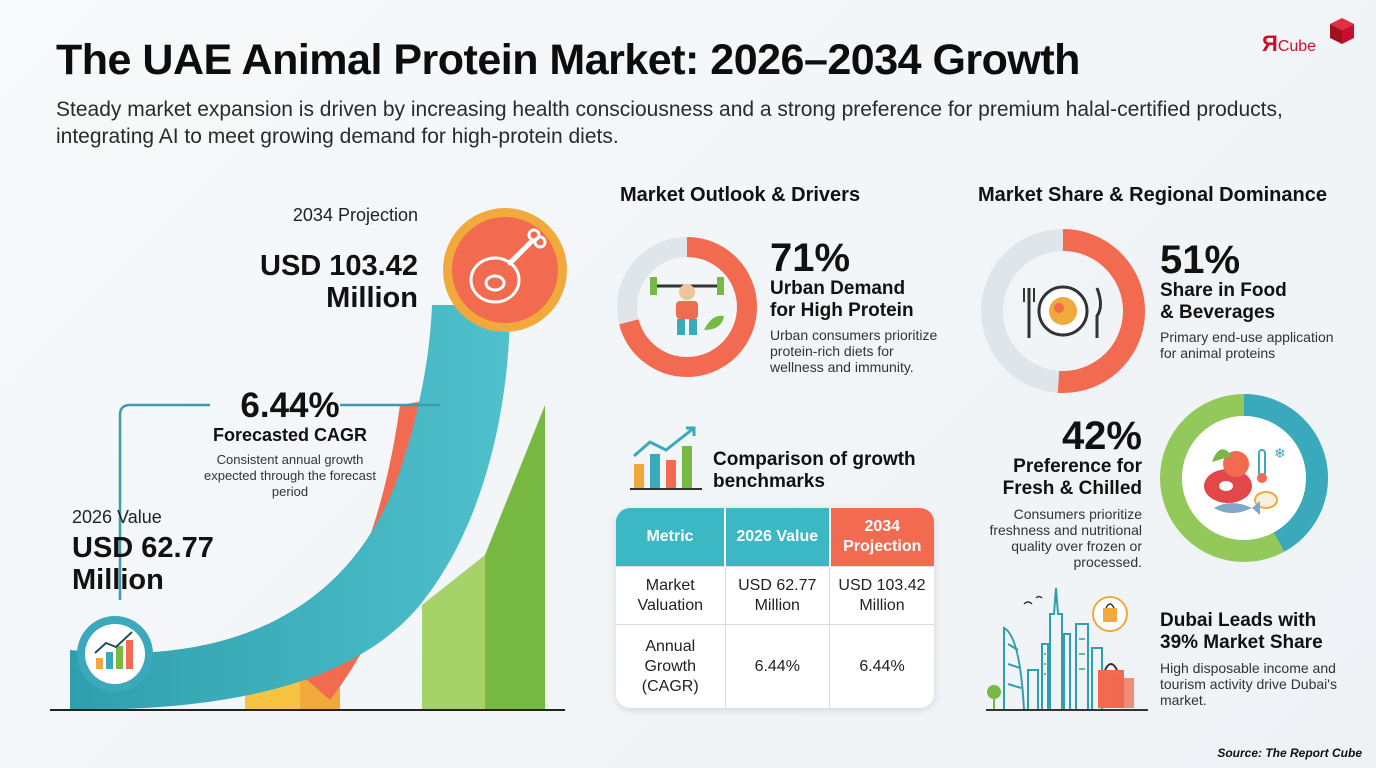  I want to click on table-cell: USD 62.77 Million, so click(777, 595).